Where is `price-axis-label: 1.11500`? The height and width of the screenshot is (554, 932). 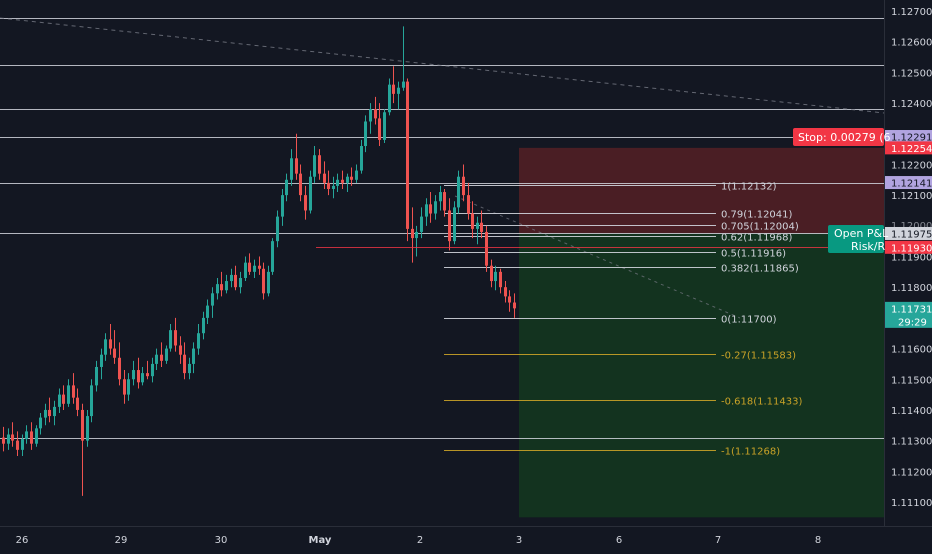
price-axis-label: 1.11500 is located at coordinates (911, 380).